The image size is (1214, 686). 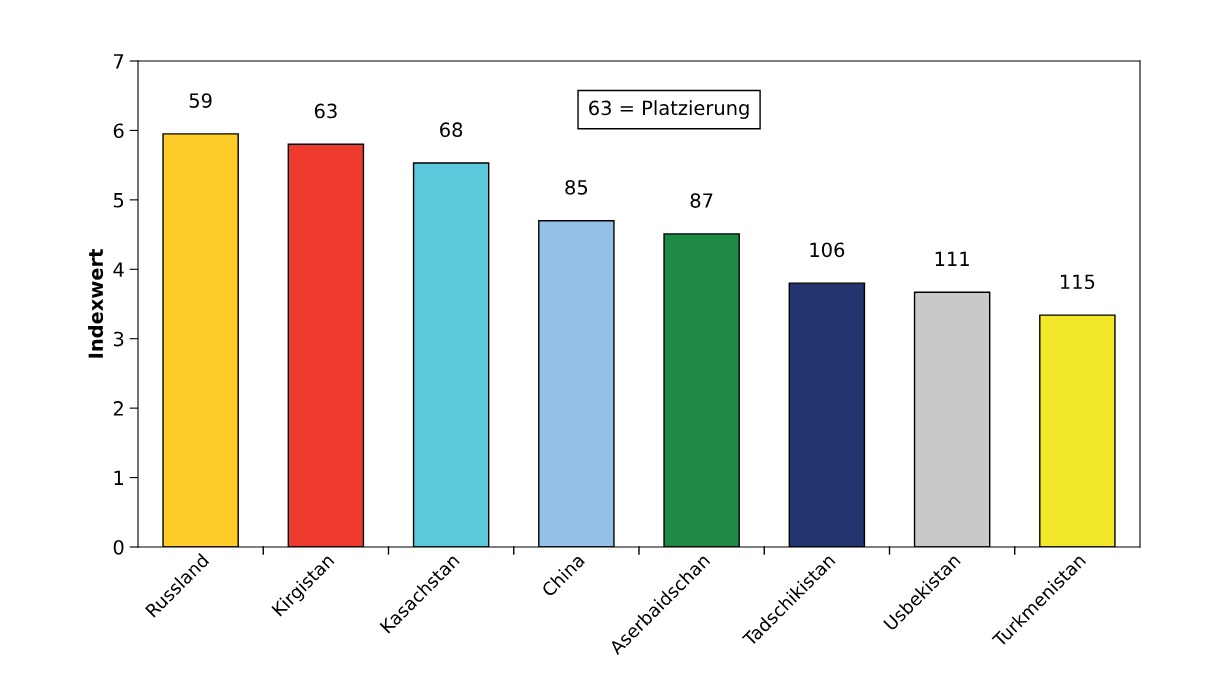 I want to click on y-tick-label: 0, so click(x=118, y=547).